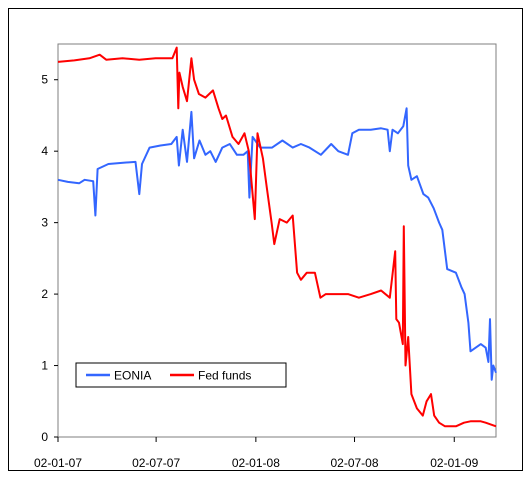 The height and width of the screenshot is (479, 531). What do you see at coordinates (49, 258) in the screenshot?
I see `y-axis: 0 1 2 3 4 5` at bounding box center [49, 258].